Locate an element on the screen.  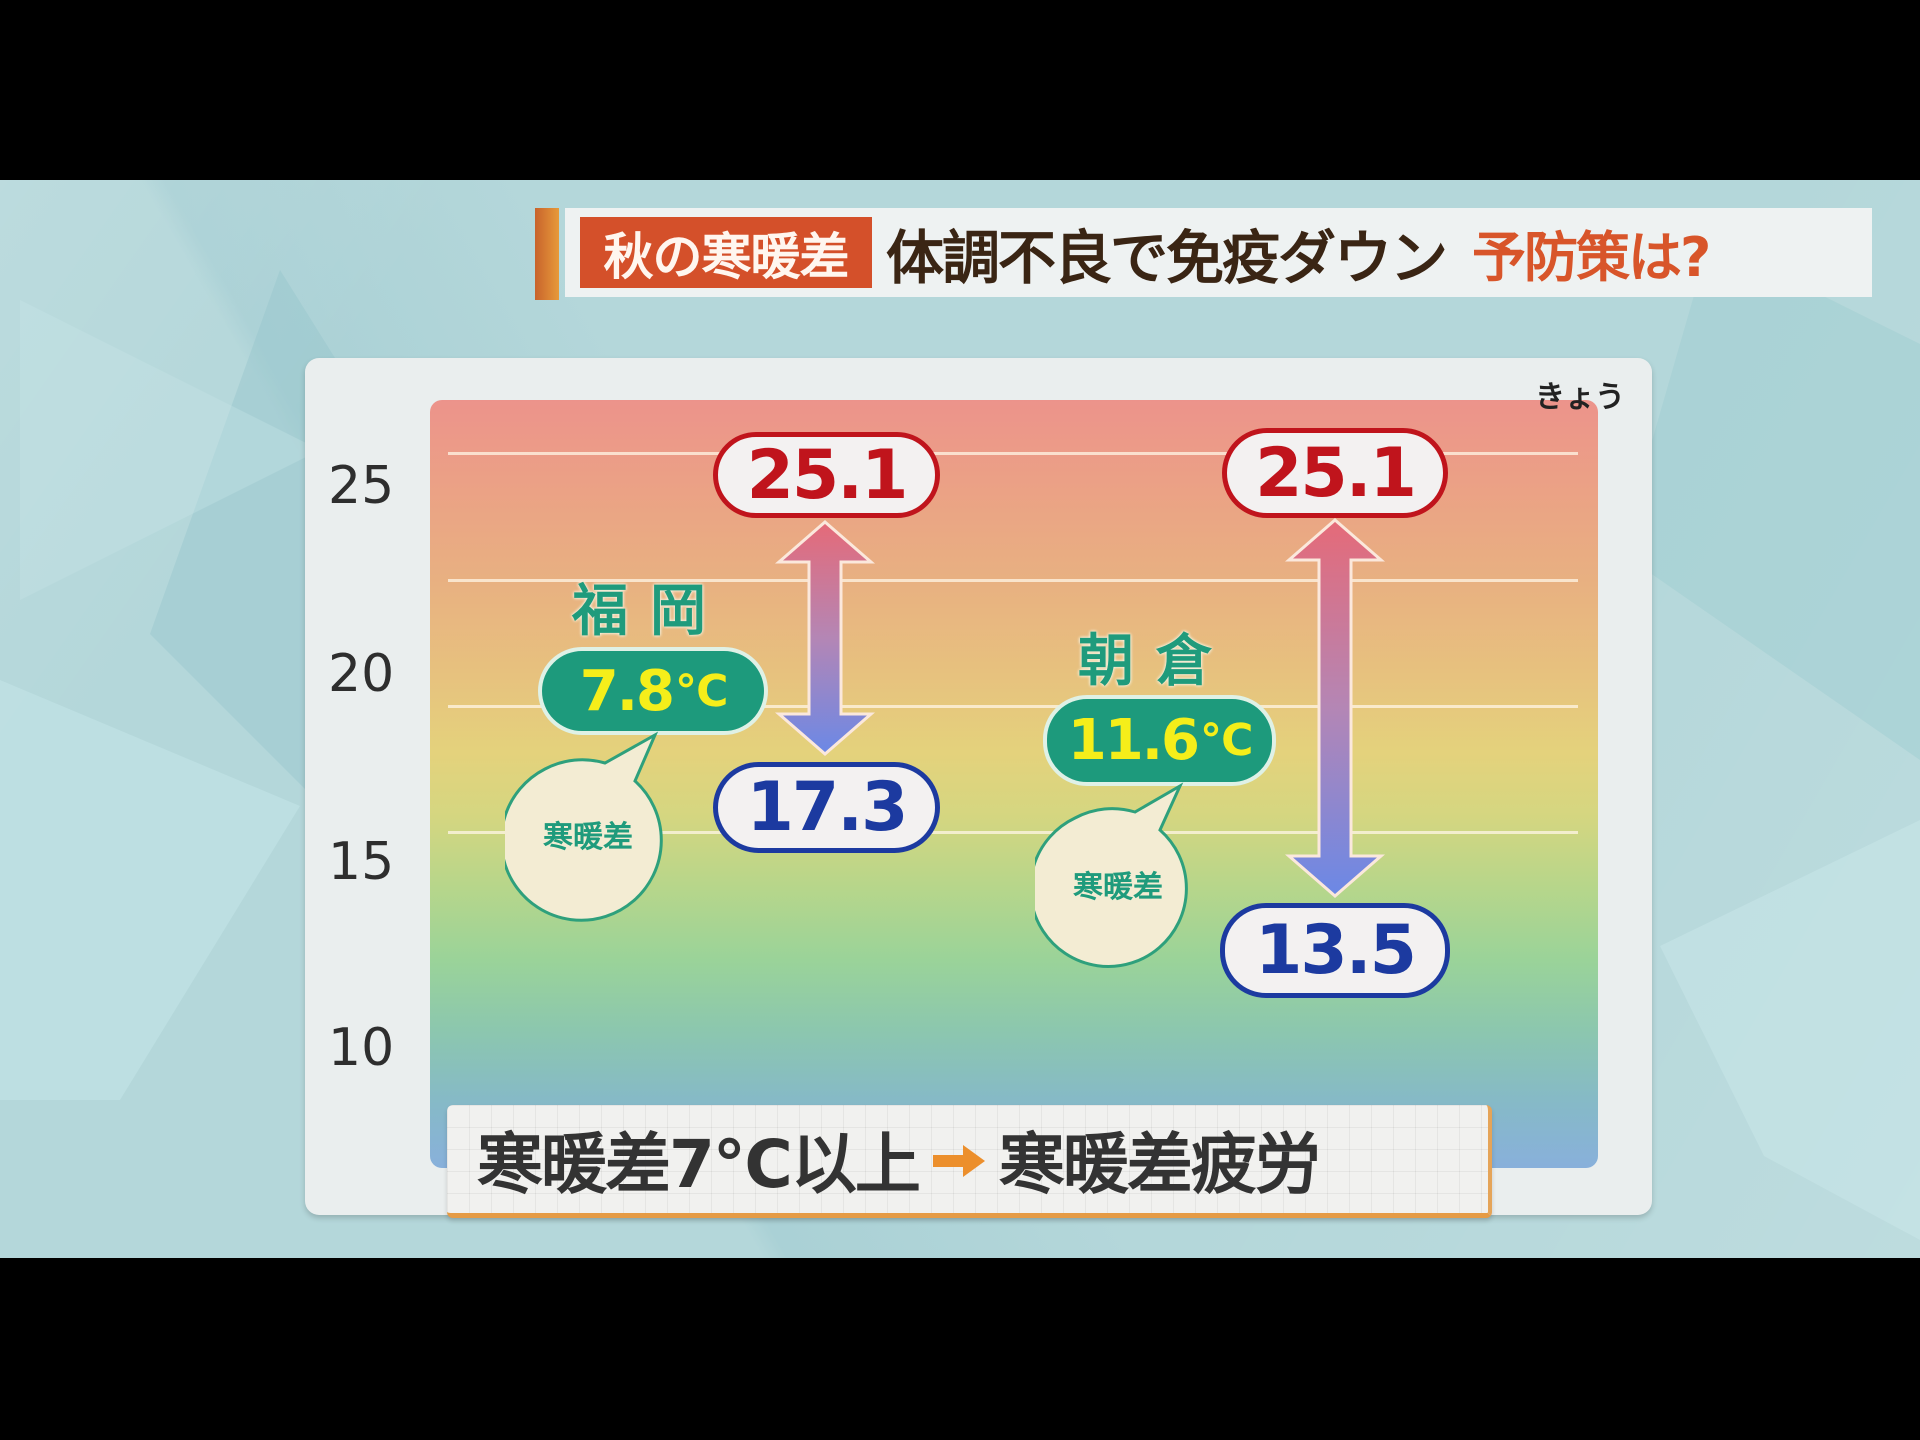
title-accent-stripe is located at coordinates (547, 254).